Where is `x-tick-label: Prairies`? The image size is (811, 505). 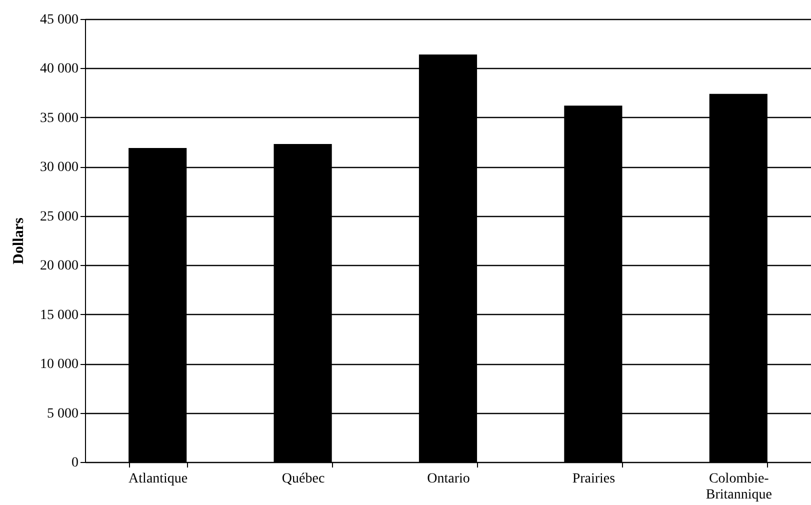
x-tick-label: Prairies is located at coordinates (594, 479).